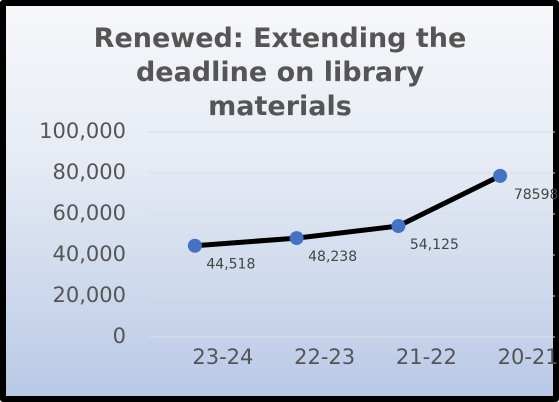 The image size is (559, 402). What do you see at coordinates (324, 357) in the screenshot?
I see `x-tick-label: 22-23` at bounding box center [324, 357].